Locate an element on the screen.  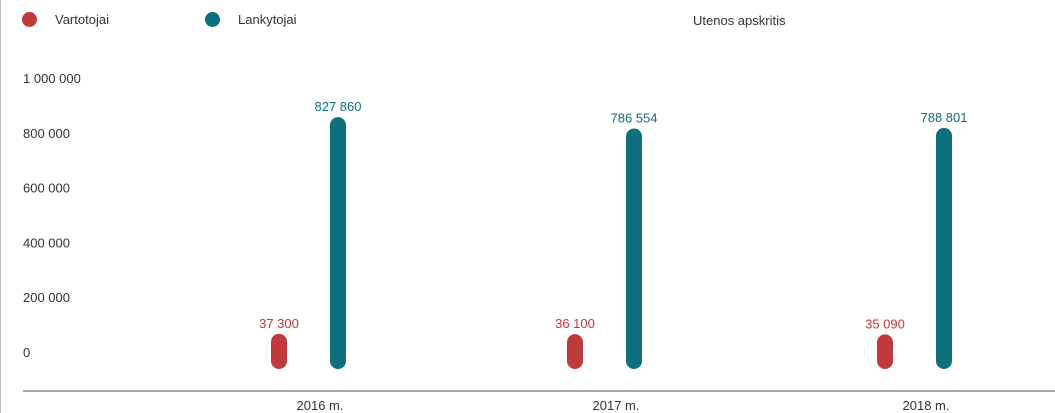
data-label: 788 801 is located at coordinates (944, 117).